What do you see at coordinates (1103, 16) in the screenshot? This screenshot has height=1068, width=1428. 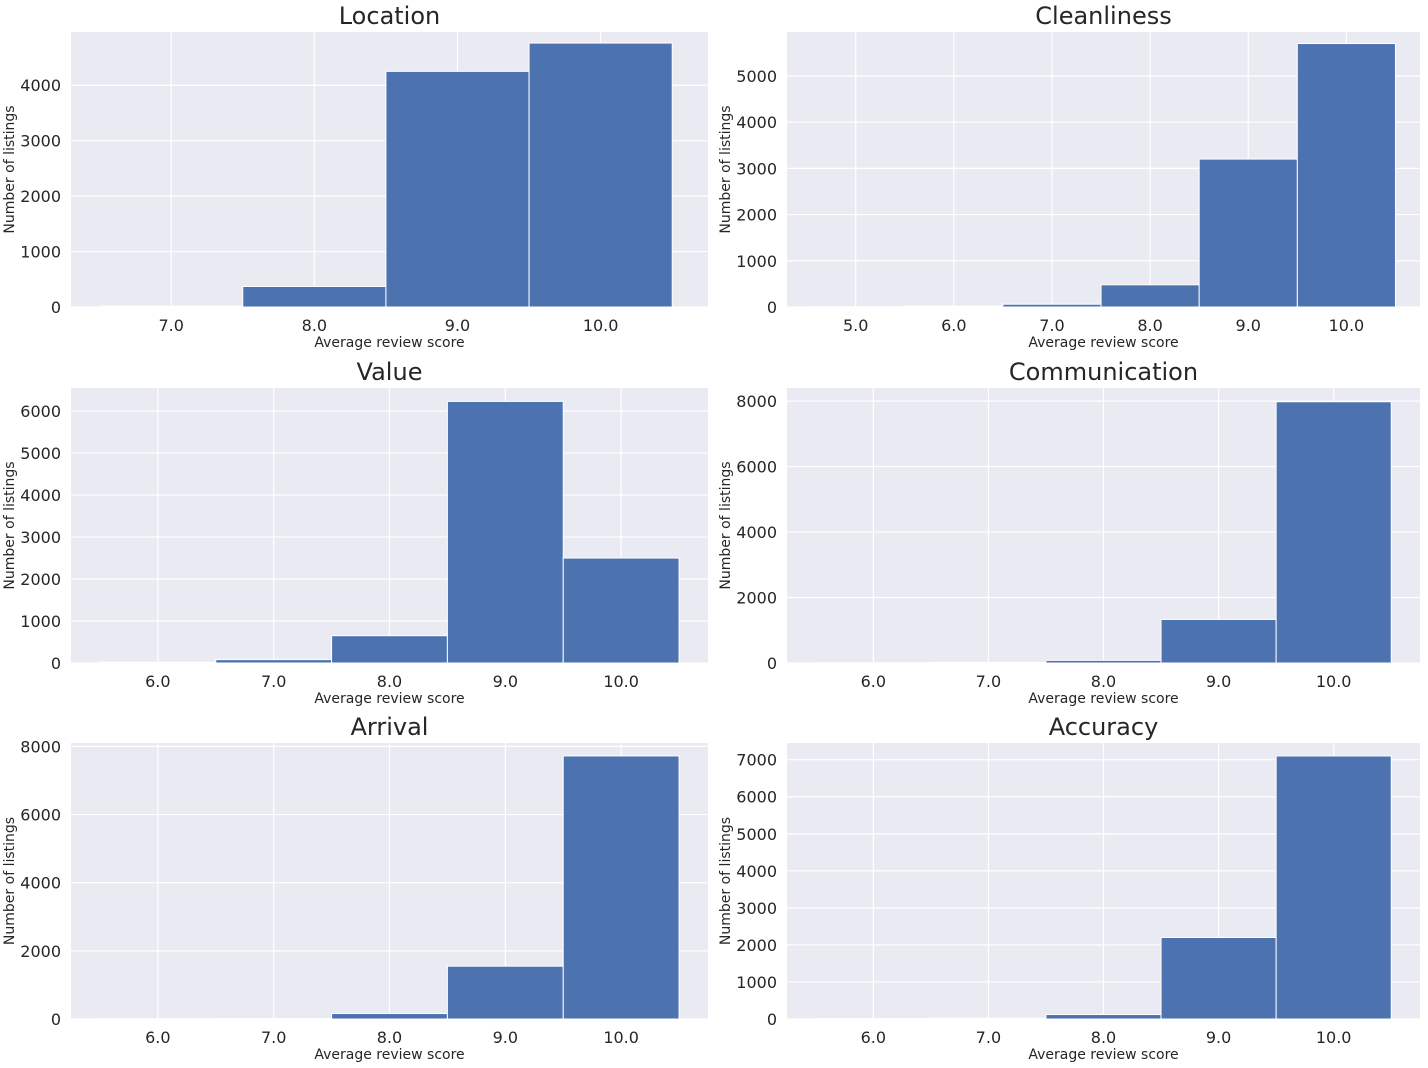 I see `chart-title: Cleanliness` at bounding box center [1103, 16].